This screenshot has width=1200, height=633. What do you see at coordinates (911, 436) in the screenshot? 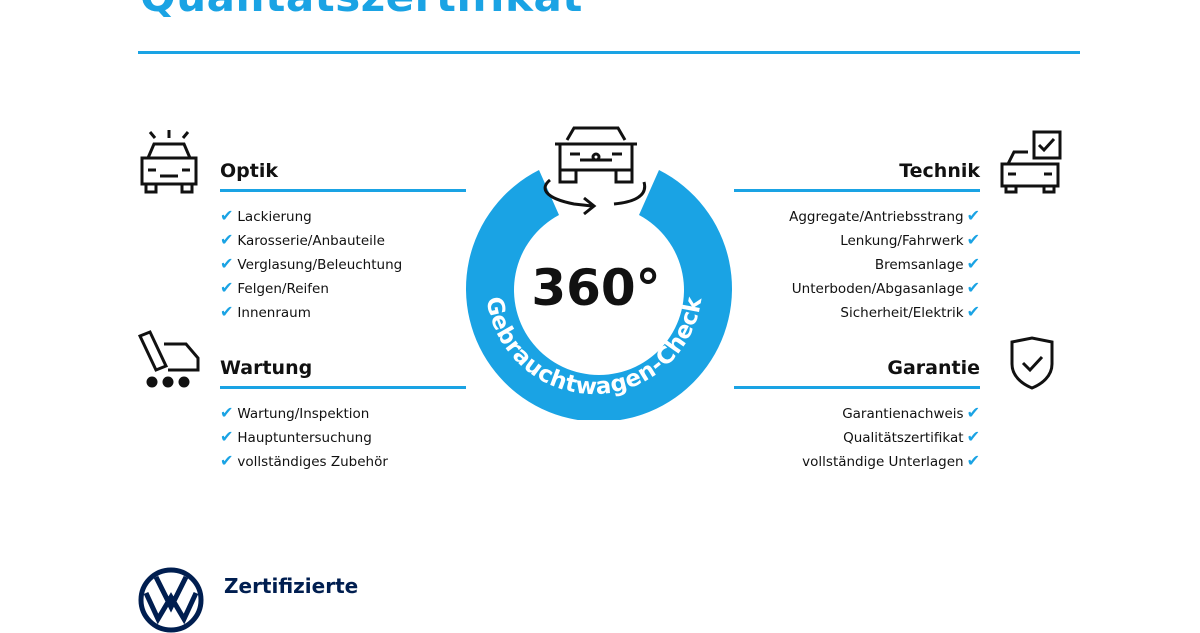
I see `list-item: Qualitätszertifikat ✔` at bounding box center [911, 436].